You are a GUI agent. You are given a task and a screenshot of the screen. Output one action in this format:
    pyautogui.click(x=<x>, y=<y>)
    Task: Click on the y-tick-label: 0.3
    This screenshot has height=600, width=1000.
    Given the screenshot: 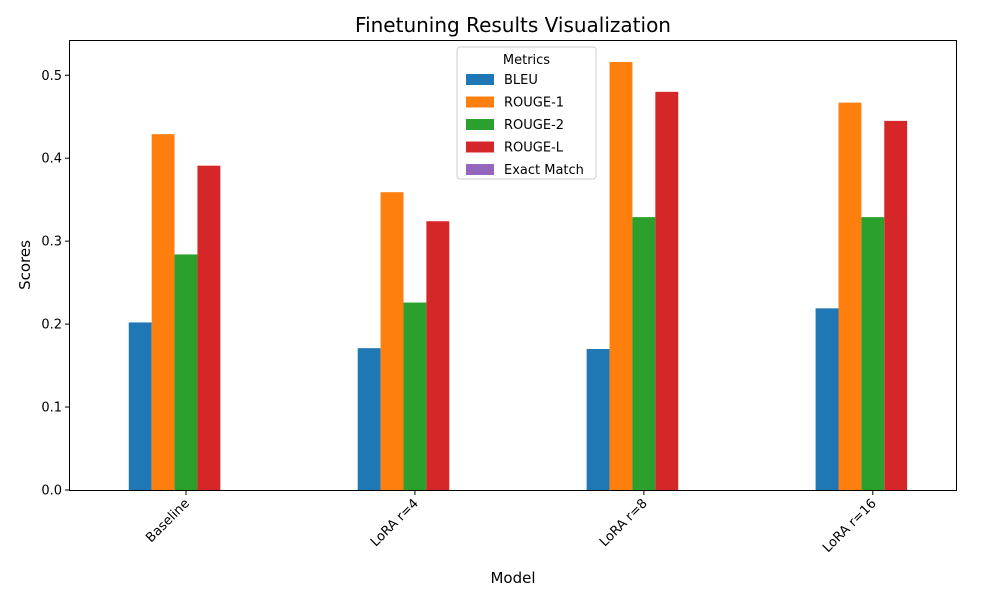 What is the action you would take?
    pyautogui.click(x=51, y=242)
    